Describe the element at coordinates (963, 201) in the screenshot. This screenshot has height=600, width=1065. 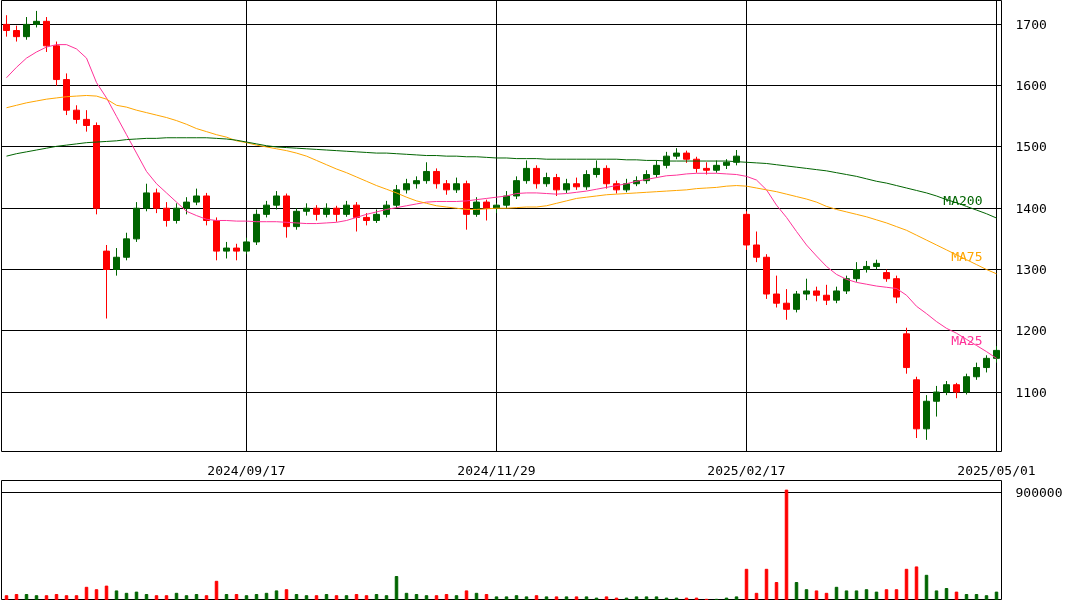
I see `series-label: MA200` at that location.